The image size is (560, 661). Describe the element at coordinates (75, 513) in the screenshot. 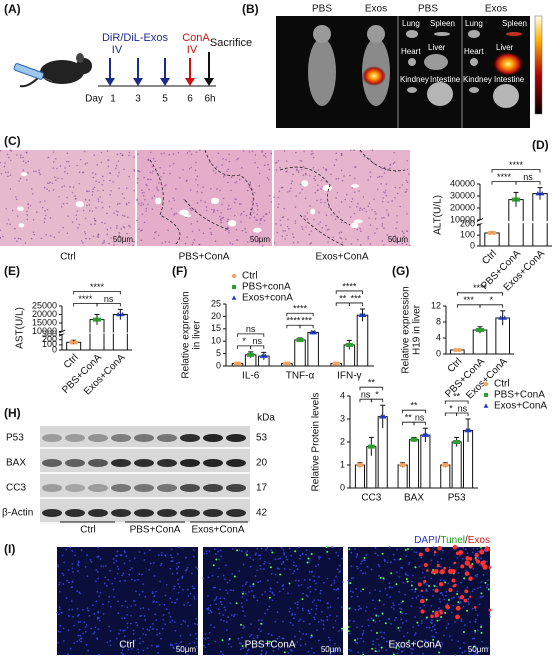

I see `band` at that location.